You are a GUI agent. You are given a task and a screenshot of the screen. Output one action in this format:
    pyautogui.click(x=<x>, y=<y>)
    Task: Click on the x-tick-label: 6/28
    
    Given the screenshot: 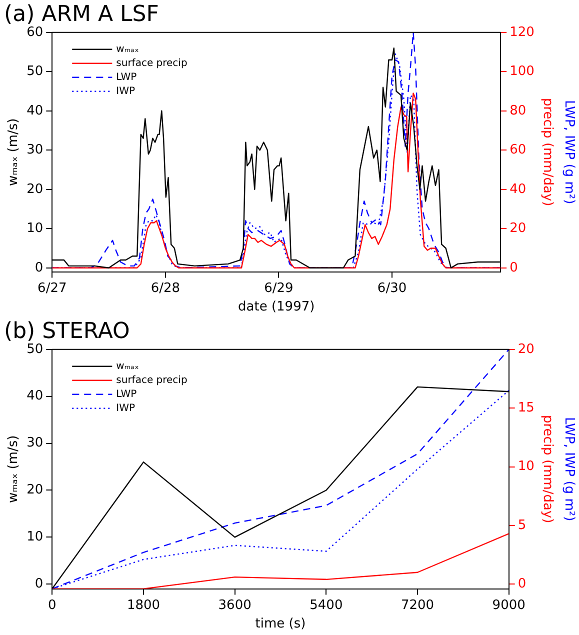 What is the action you would take?
    pyautogui.click(x=165, y=288)
    